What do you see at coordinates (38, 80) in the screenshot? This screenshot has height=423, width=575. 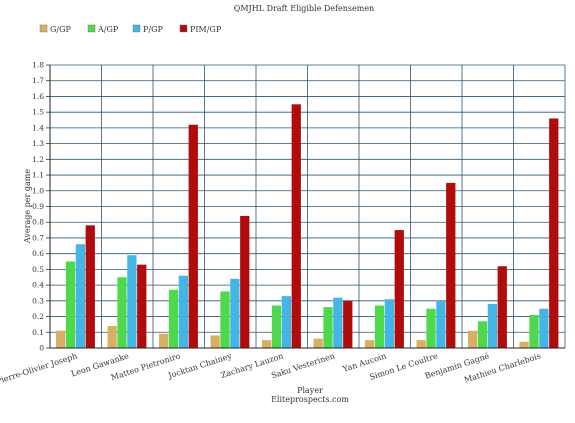 I see `y-tick-label: 1.7` at bounding box center [38, 80].